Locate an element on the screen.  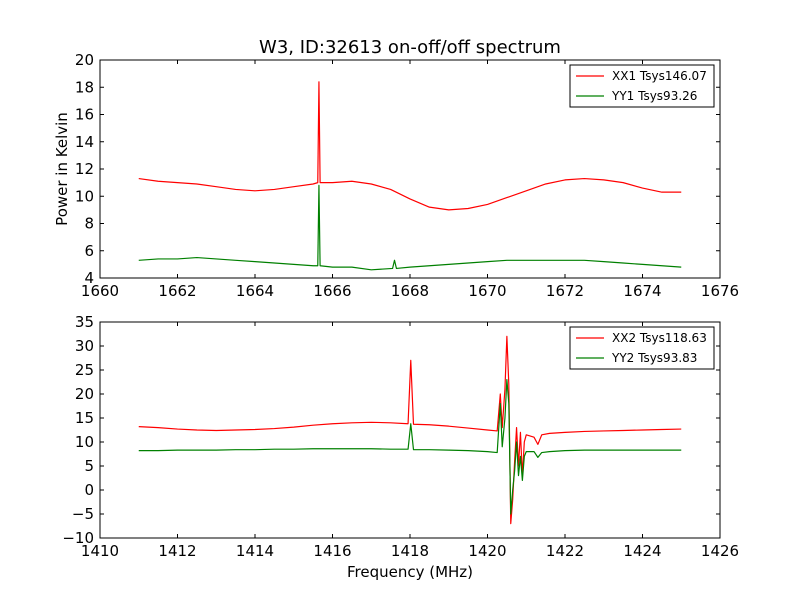
bottom-y-tick-label: 10 is located at coordinates (84, 442).